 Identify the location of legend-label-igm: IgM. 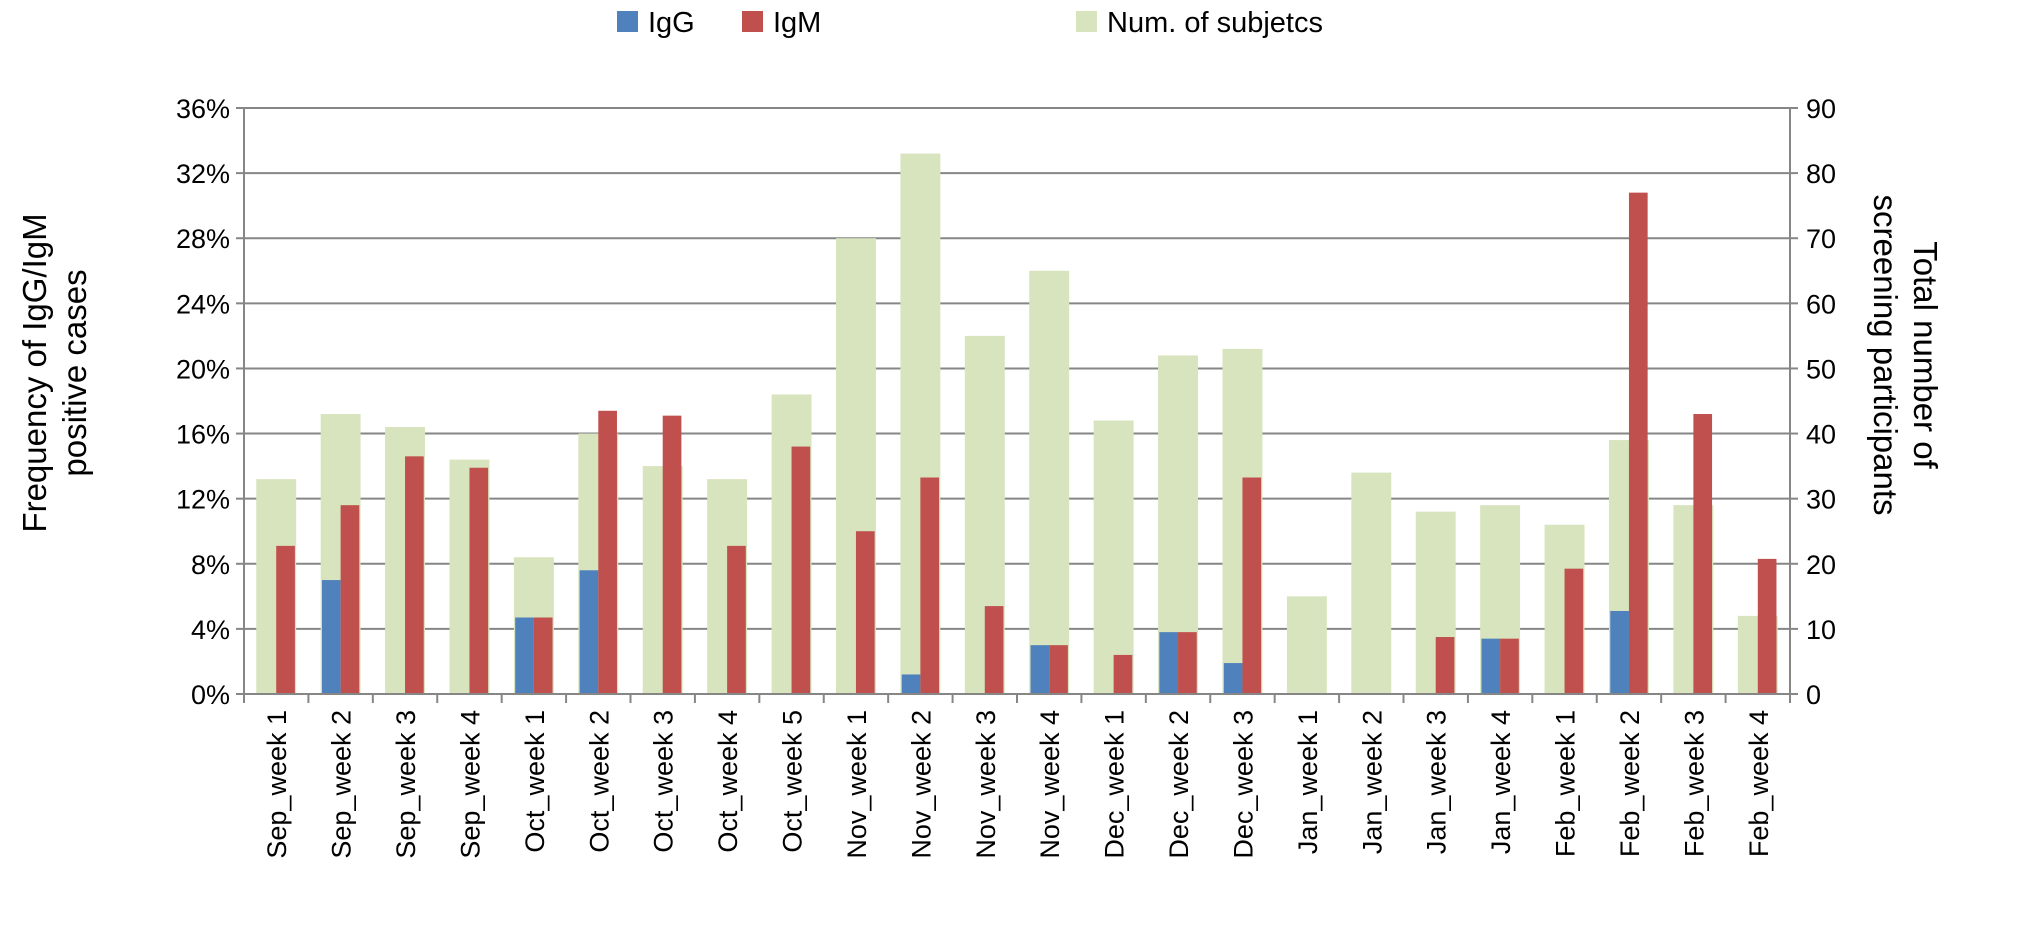
(797, 23).